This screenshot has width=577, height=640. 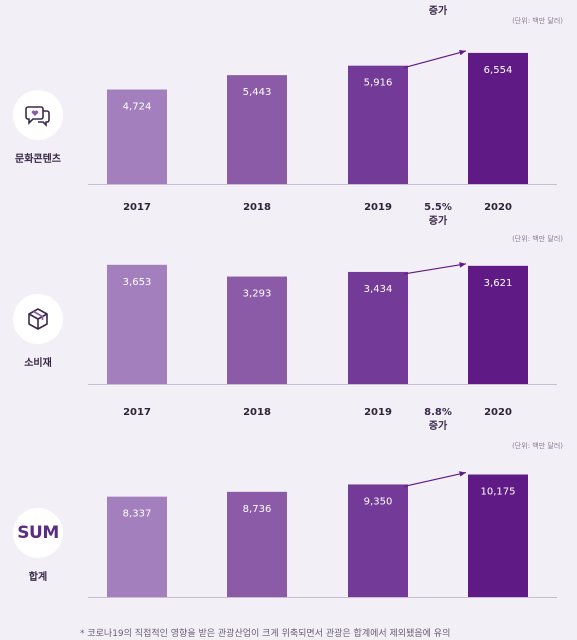 What do you see at coordinates (378, 289) in the screenshot?
I see `bar-value-label: 3,434` at bounding box center [378, 289].